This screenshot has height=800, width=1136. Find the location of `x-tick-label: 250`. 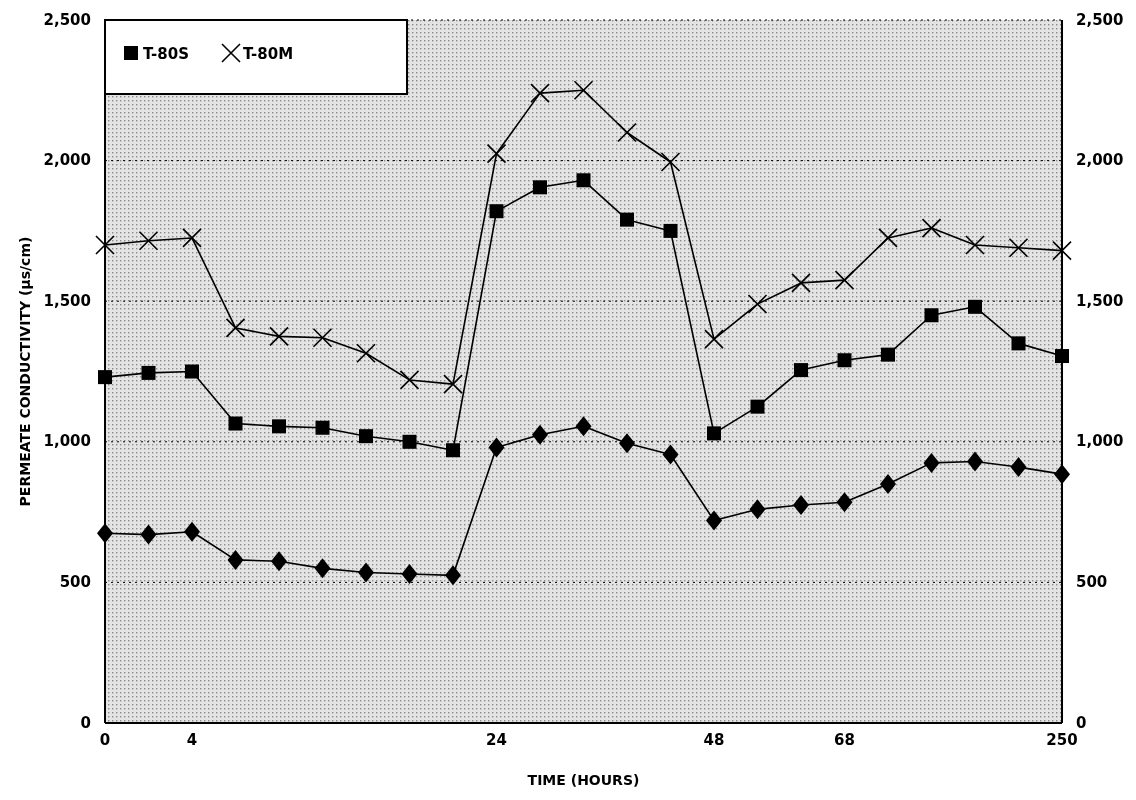

x-tick-label: 250 is located at coordinates (1062, 740).